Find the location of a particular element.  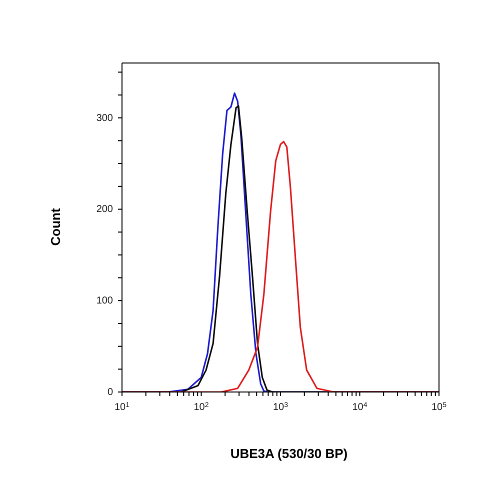

x-axis-title: UBE3A (530/30 BP) is located at coordinates (289, 453).